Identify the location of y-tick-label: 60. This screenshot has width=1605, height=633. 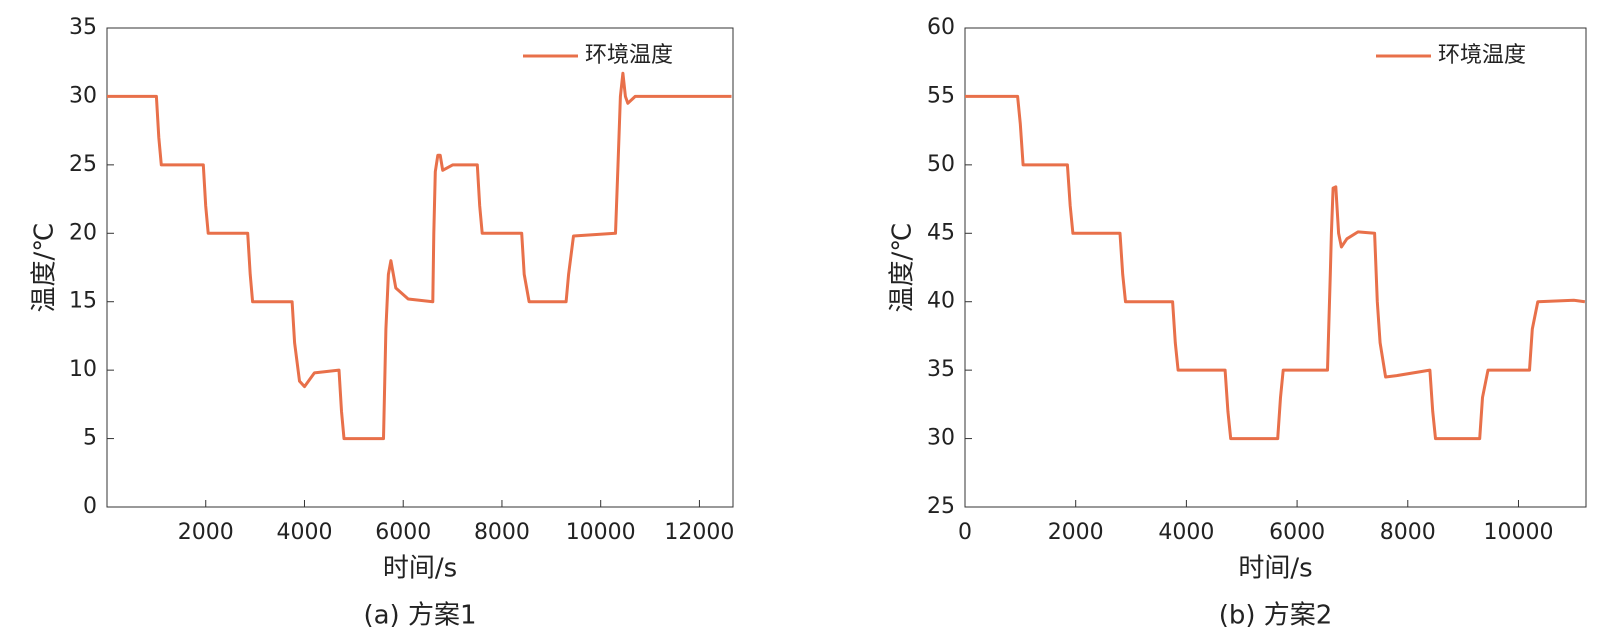
(941, 27).